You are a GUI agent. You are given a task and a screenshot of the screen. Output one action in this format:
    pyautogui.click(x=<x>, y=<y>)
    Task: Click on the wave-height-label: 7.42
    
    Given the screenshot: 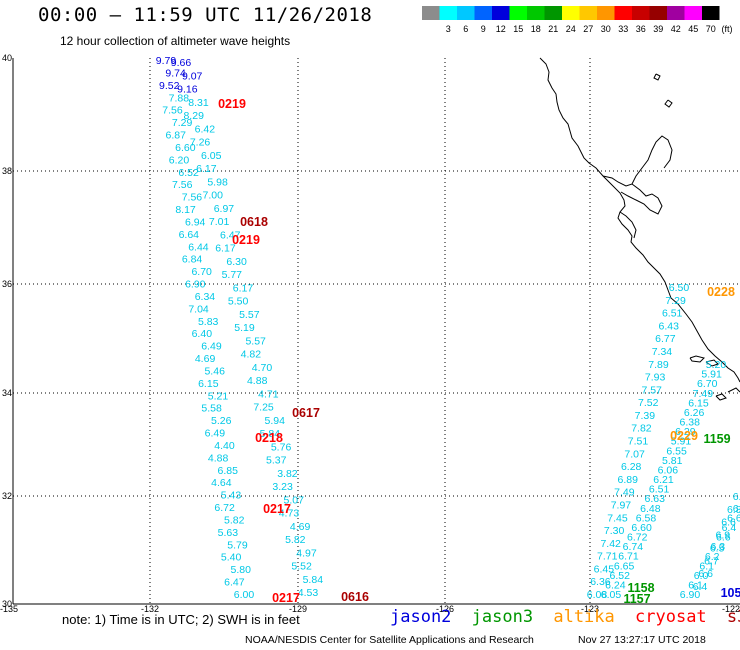 What is the action you would take?
    pyautogui.click(x=610, y=544)
    